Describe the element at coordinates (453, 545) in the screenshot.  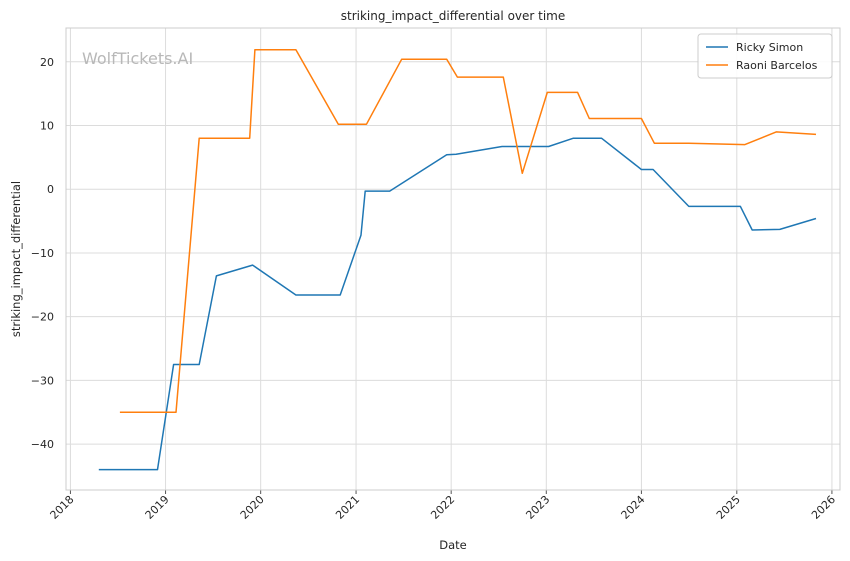
I see `x-axis-title: Date` at that location.